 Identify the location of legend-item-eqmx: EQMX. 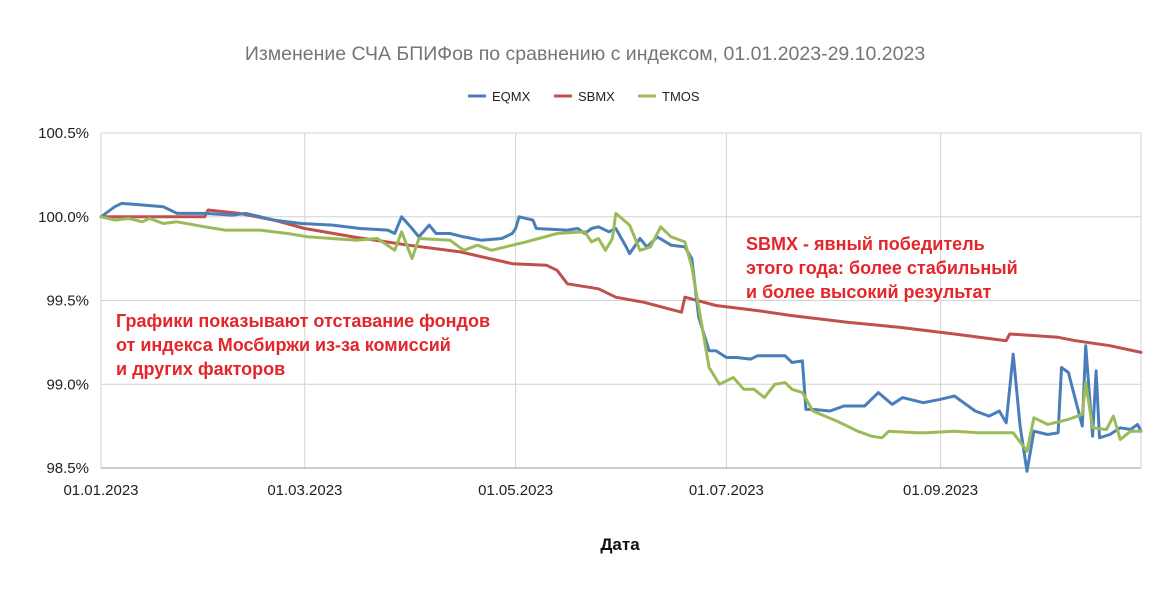
(499, 96).